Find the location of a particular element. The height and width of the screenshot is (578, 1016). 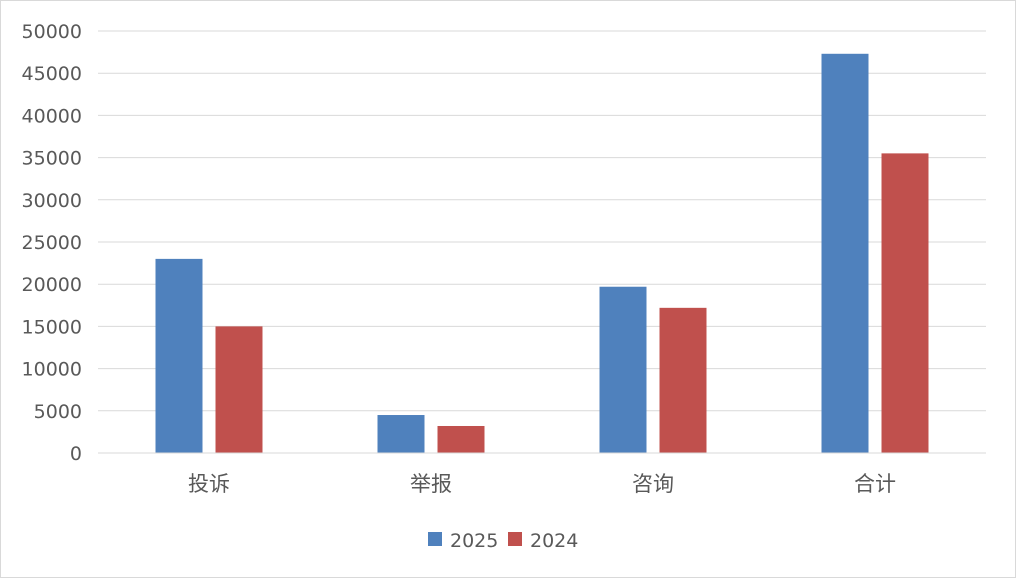

y-tick-label: 25000 is located at coordinates (52, 243).